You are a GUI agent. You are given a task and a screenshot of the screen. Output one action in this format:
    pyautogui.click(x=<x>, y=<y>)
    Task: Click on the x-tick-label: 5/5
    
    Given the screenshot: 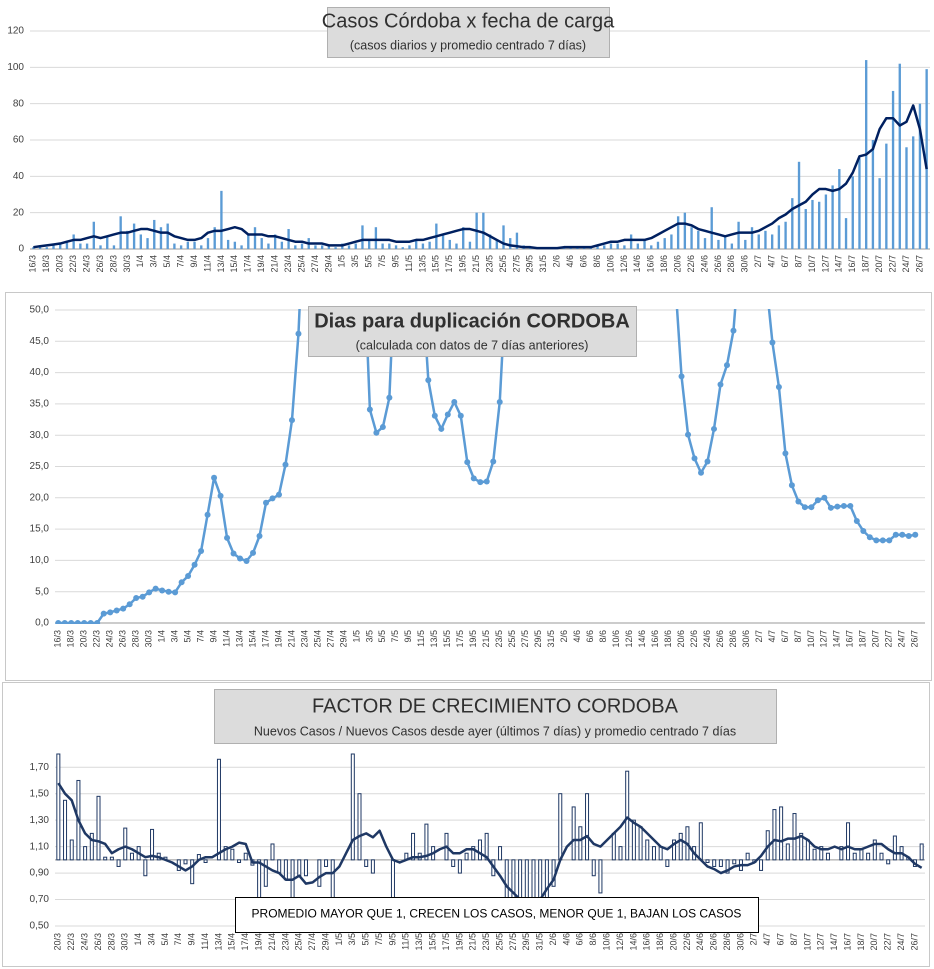 What is the action you would take?
    pyautogui.click(x=382, y=636)
    